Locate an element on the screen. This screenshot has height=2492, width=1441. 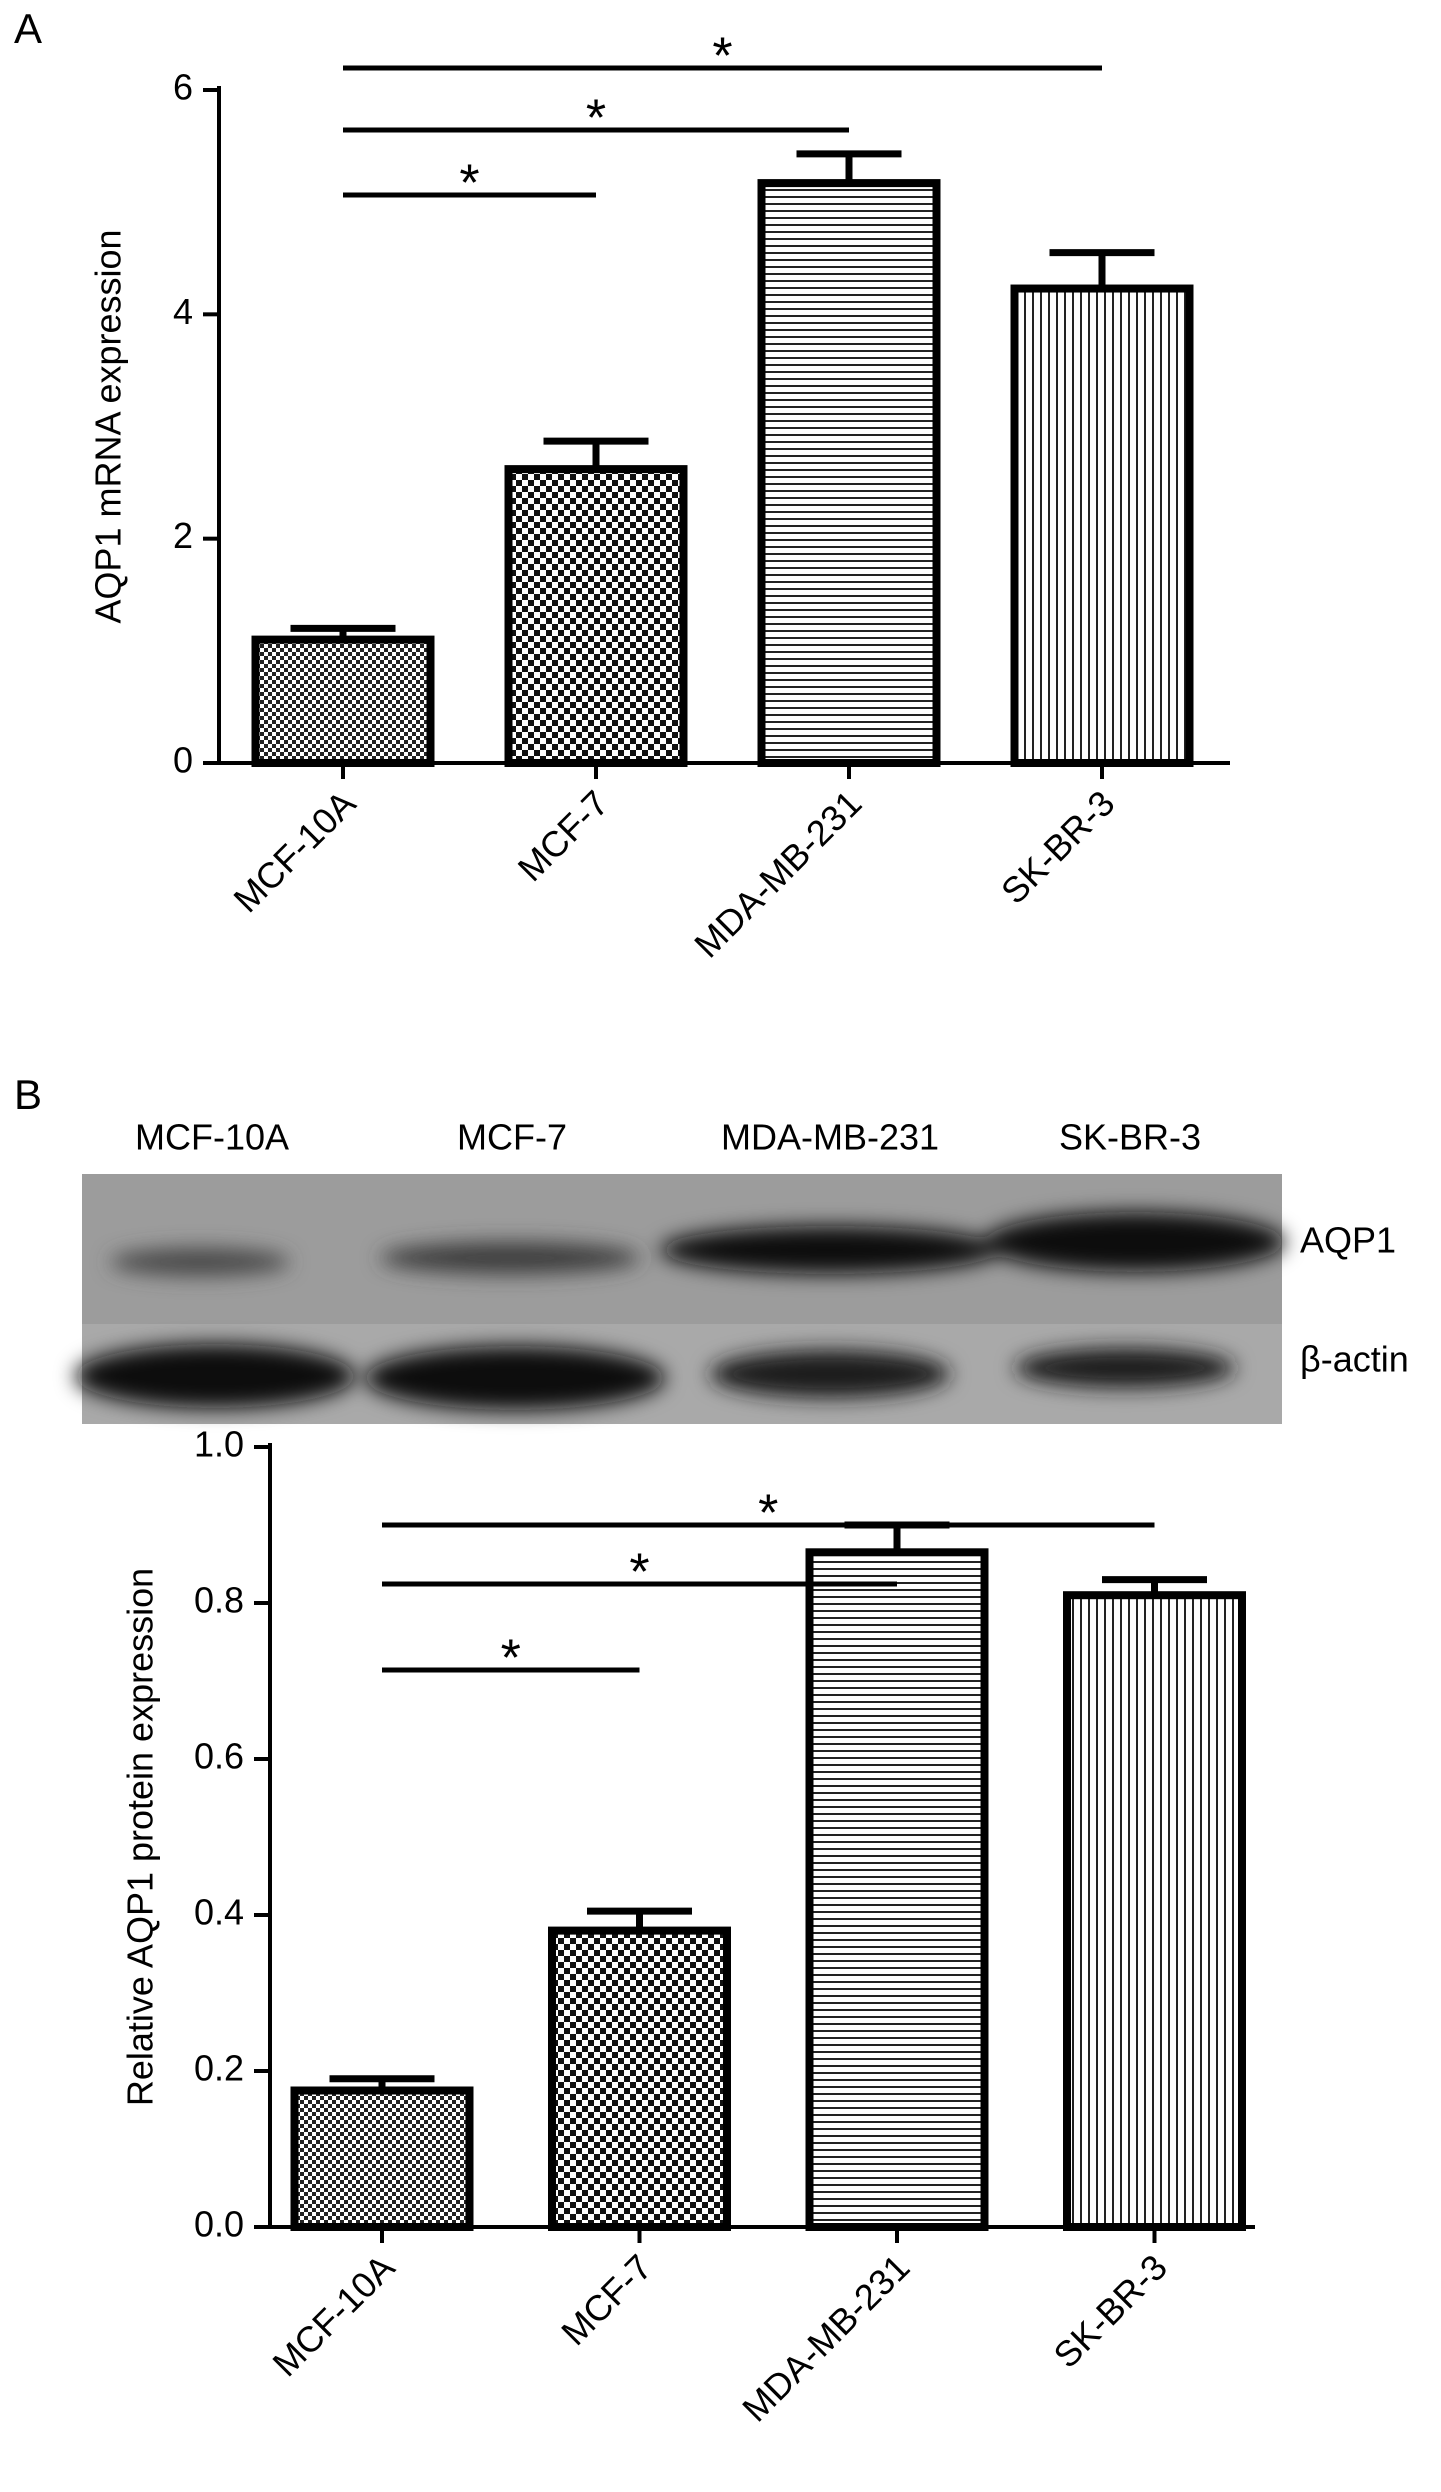
panel-label: B is located at coordinates (28, 1094).